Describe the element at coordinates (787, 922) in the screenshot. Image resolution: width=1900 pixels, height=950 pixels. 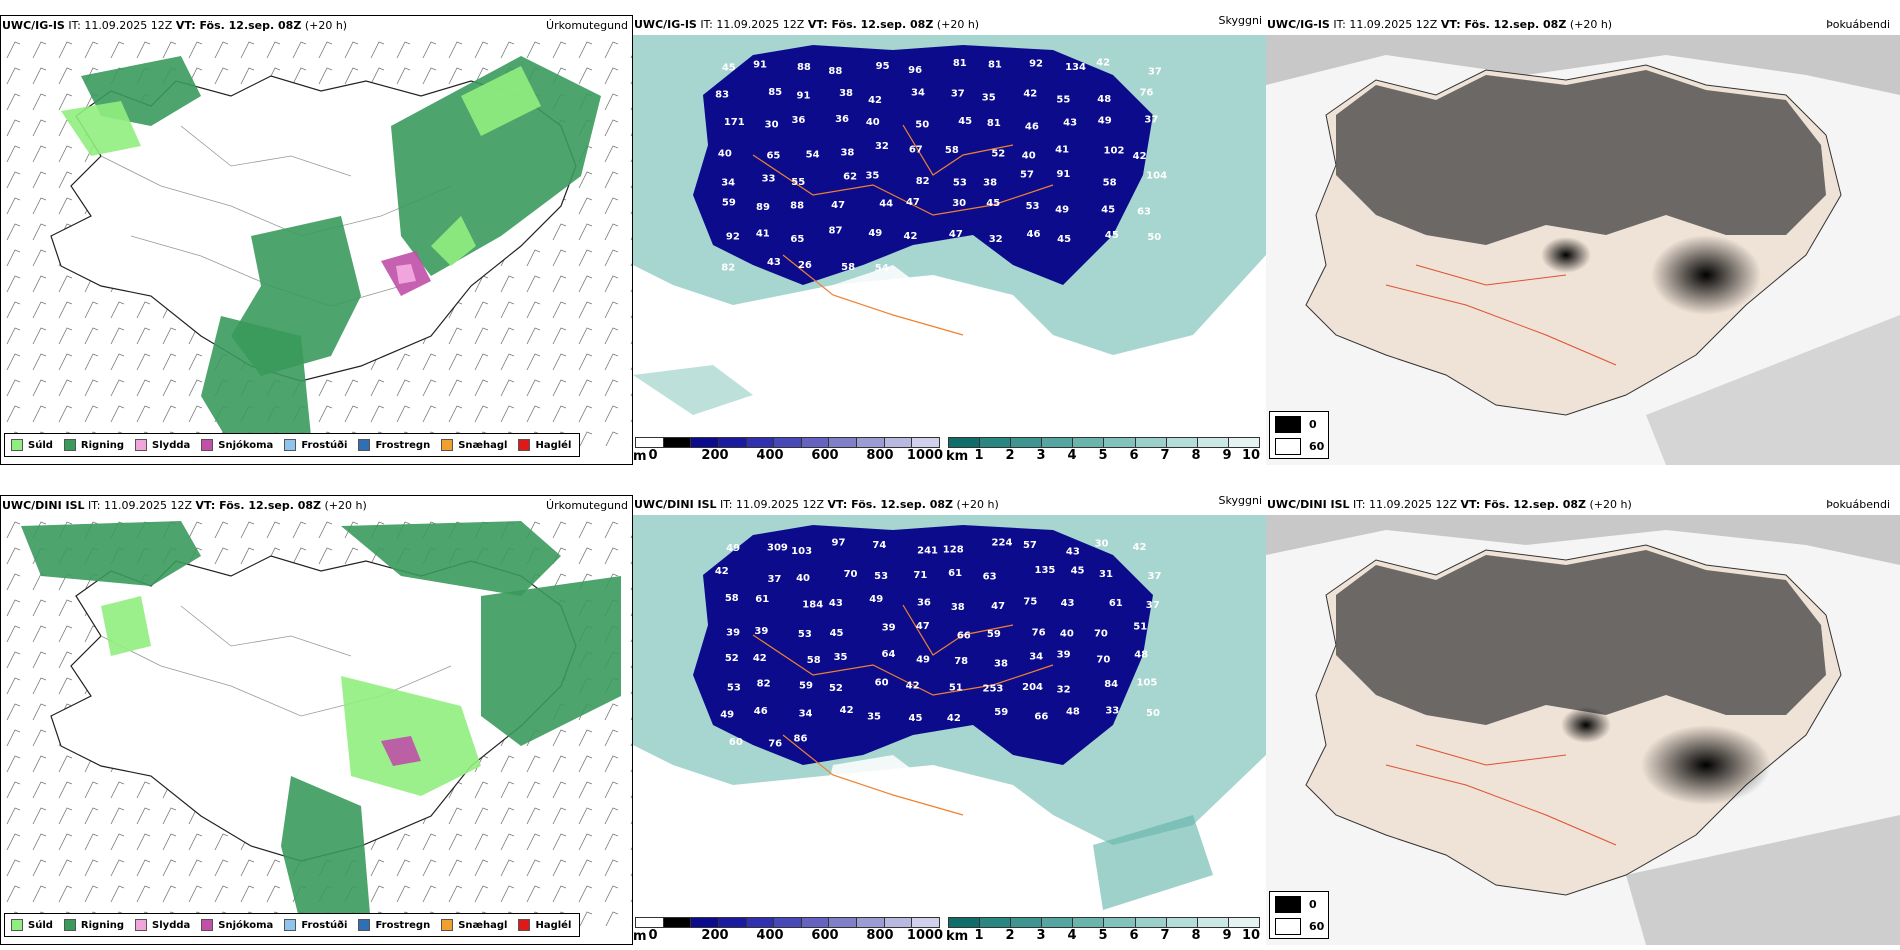
I see `colorbar-swatches` at that location.